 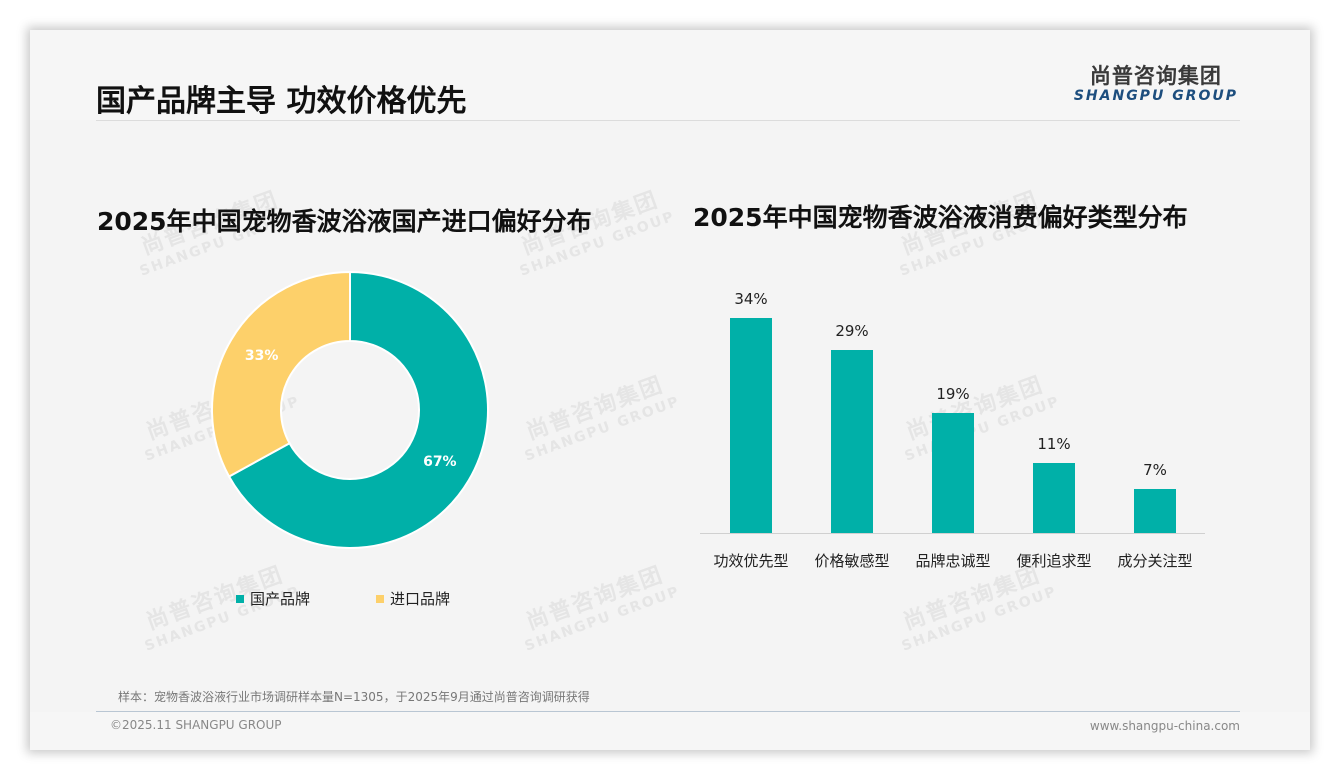 I want to click on donut-chart: 67% 33%, so click(x=350, y=410).